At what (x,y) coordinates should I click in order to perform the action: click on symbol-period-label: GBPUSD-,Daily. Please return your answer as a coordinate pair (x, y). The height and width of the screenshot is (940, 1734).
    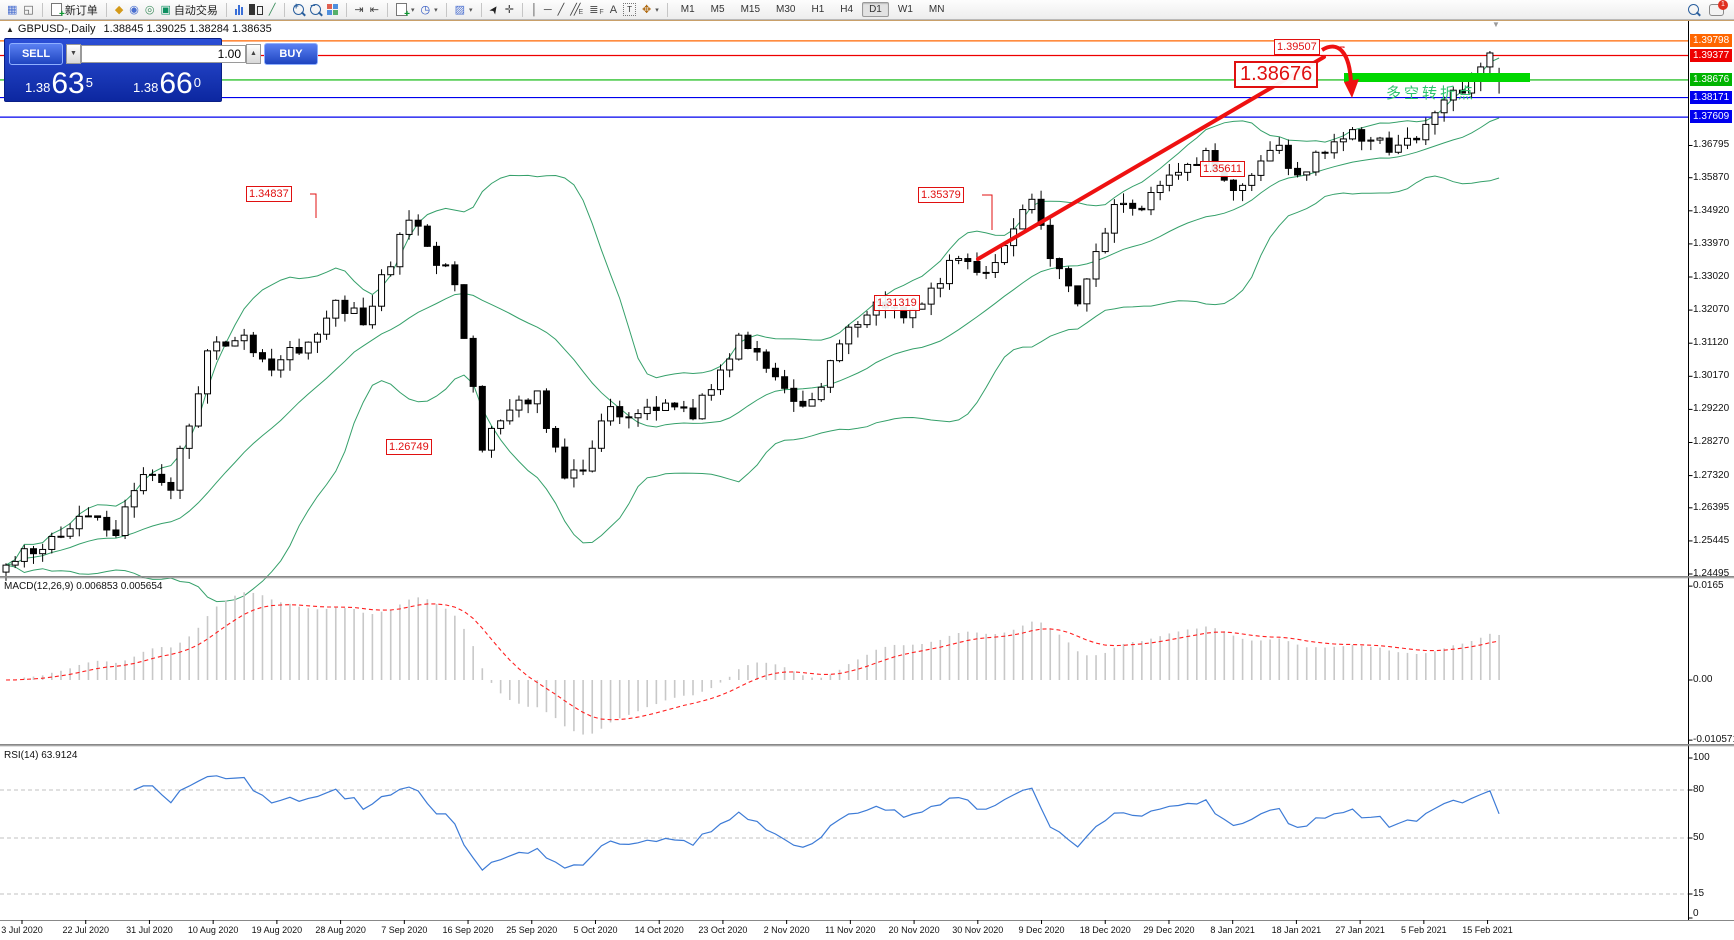
    Looking at the image, I should click on (56, 29).